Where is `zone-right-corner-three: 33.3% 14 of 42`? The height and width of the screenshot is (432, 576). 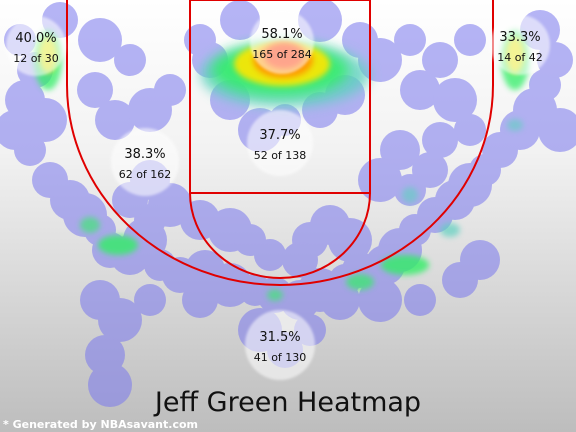
zone-right-corner-three: 33.3% 14 of 42 is located at coordinates (520, 45).